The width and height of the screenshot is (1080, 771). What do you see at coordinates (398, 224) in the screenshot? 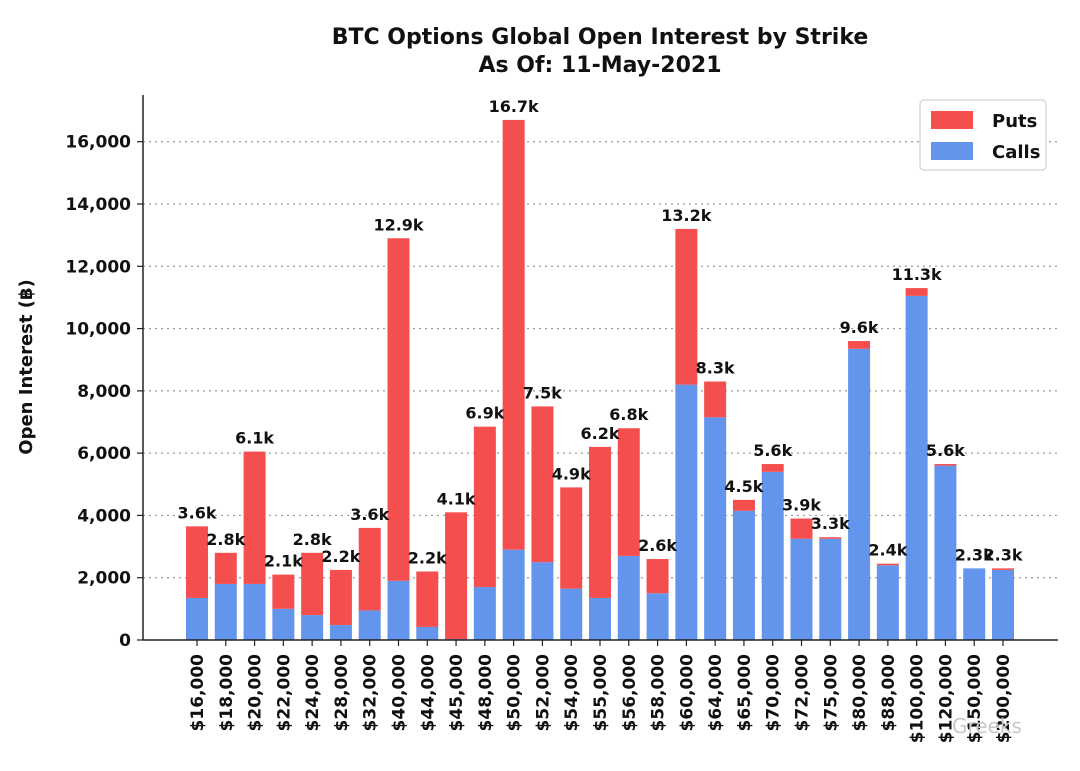
I see `bar-total-label: 12.9k` at bounding box center [398, 224].